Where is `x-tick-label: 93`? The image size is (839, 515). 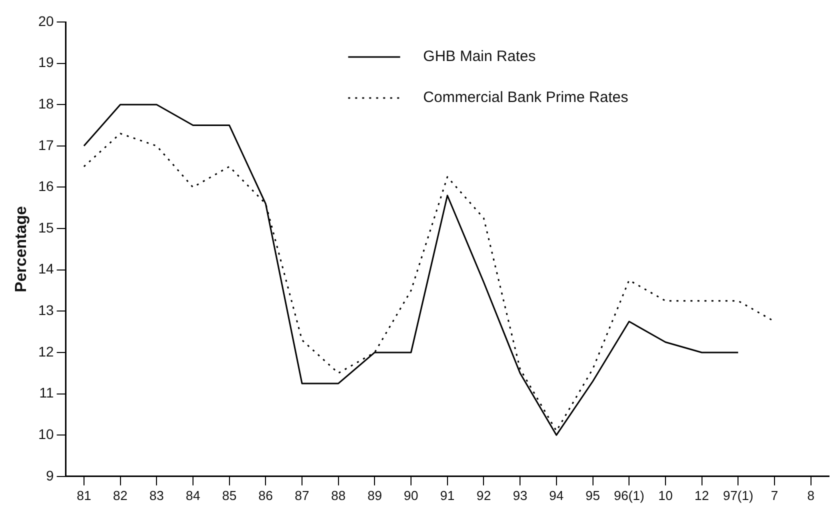 x-tick-label: 93 is located at coordinates (520, 495).